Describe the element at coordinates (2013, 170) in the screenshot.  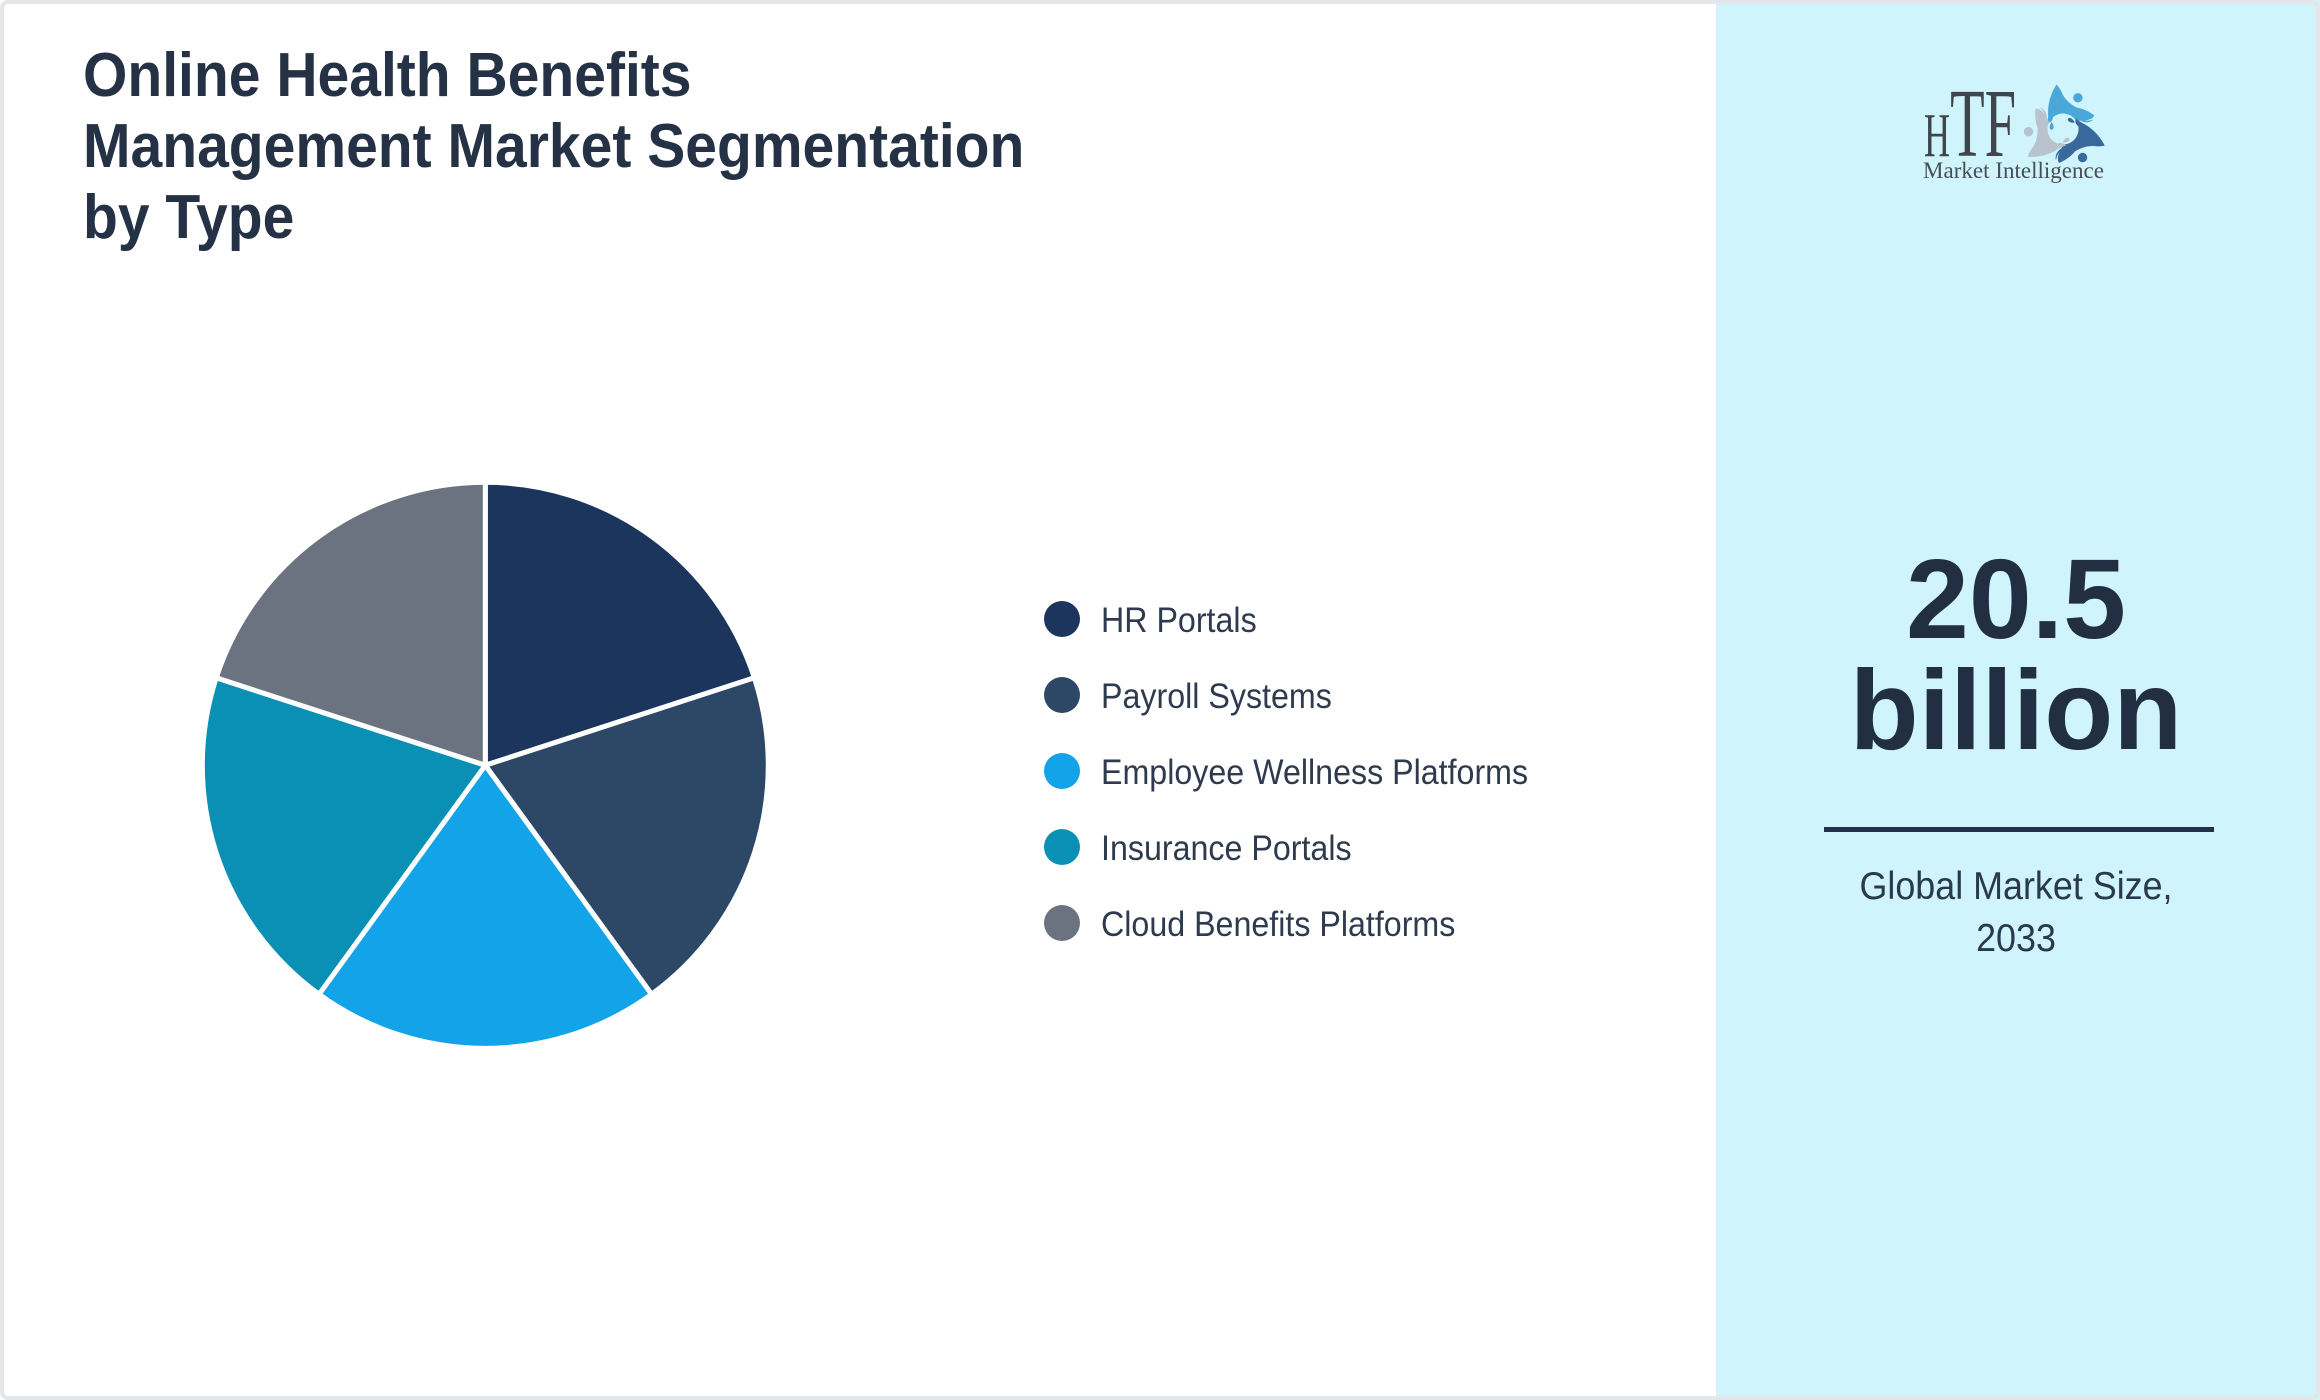
I see `svg-text: Market Intelligence` at that location.